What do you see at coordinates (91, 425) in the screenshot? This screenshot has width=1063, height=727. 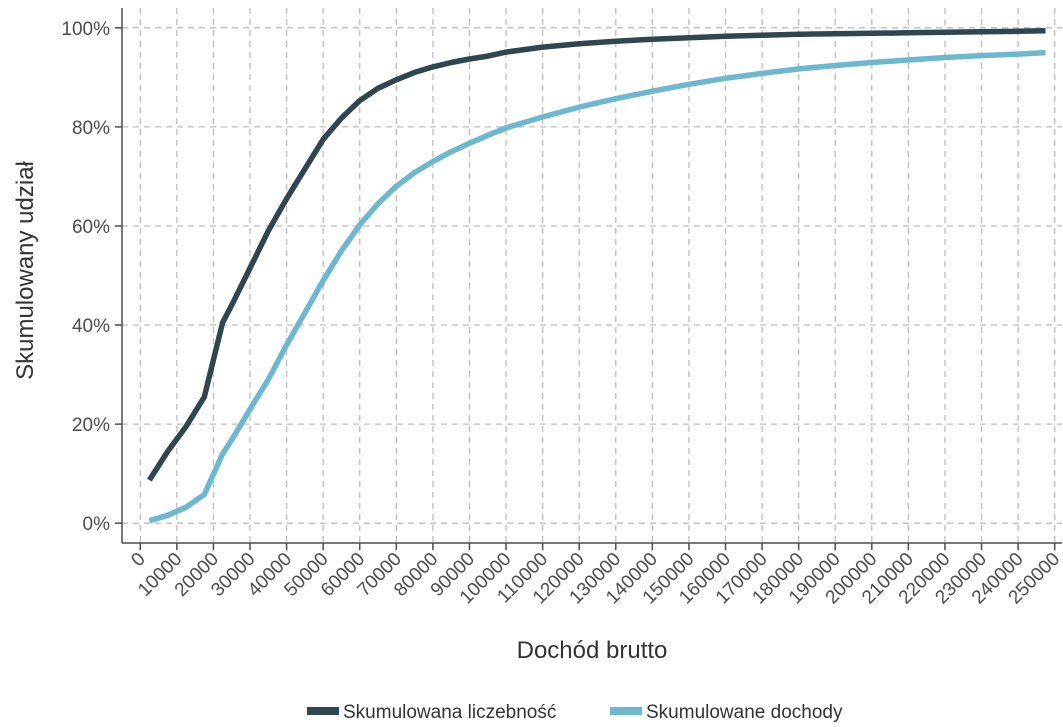 I see `y-tick-label: 20%` at bounding box center [91, 425].